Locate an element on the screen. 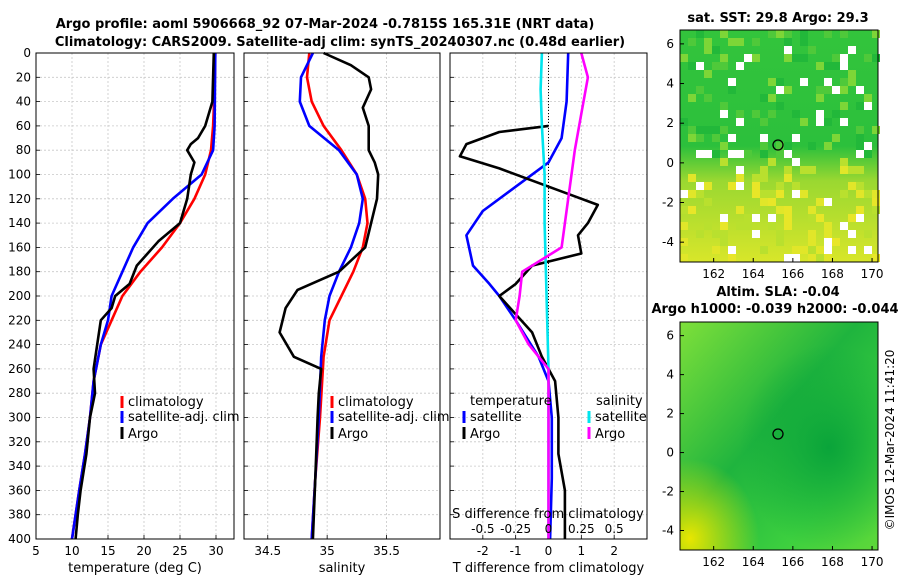  map-y-tick: 6 is located at coordinates (670, 44).